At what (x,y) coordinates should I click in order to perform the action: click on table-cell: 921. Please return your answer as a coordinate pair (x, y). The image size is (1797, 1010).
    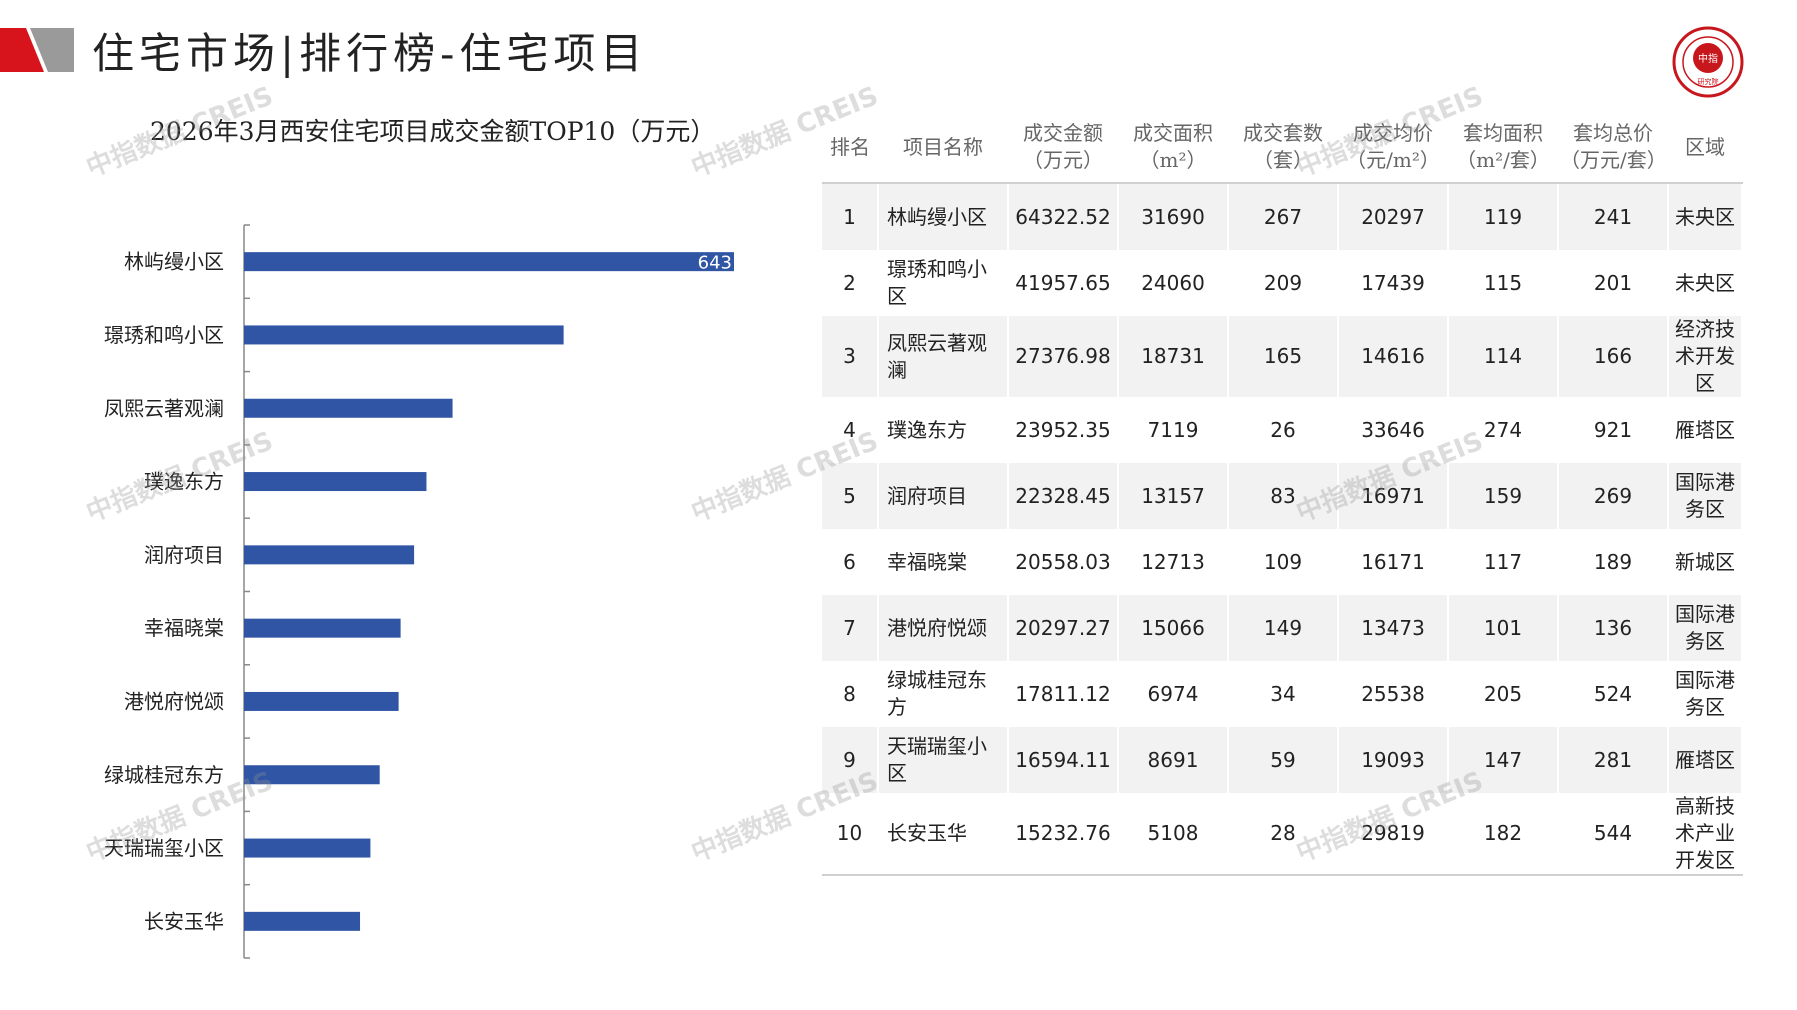
    Looking at the image, I should click on (1613, 430).